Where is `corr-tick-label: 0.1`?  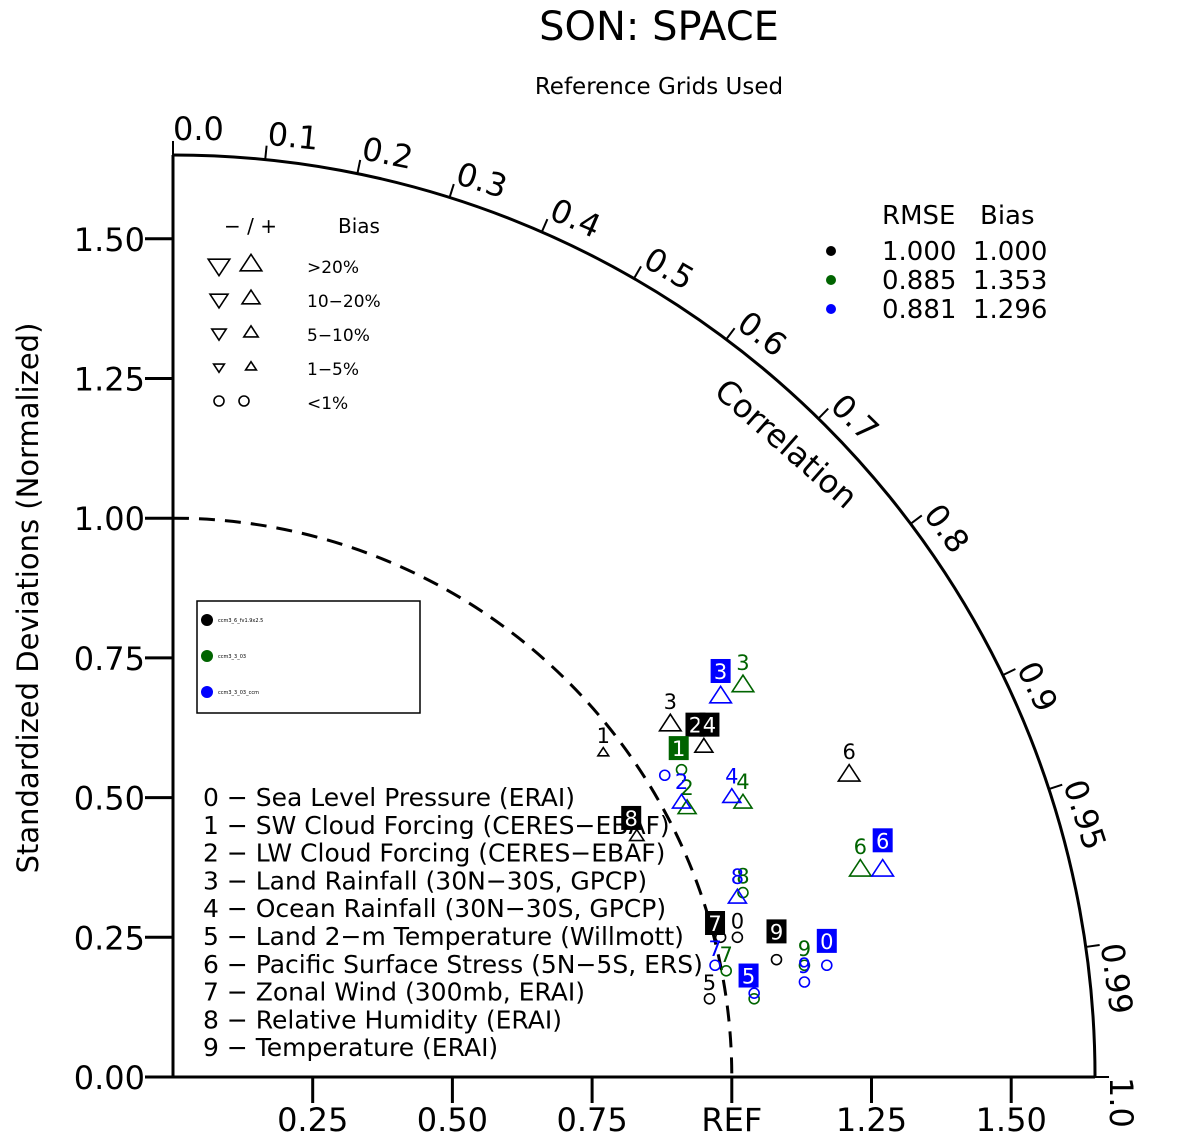
corr-tick-label: 0.1 is located at coordinates (293, 136).